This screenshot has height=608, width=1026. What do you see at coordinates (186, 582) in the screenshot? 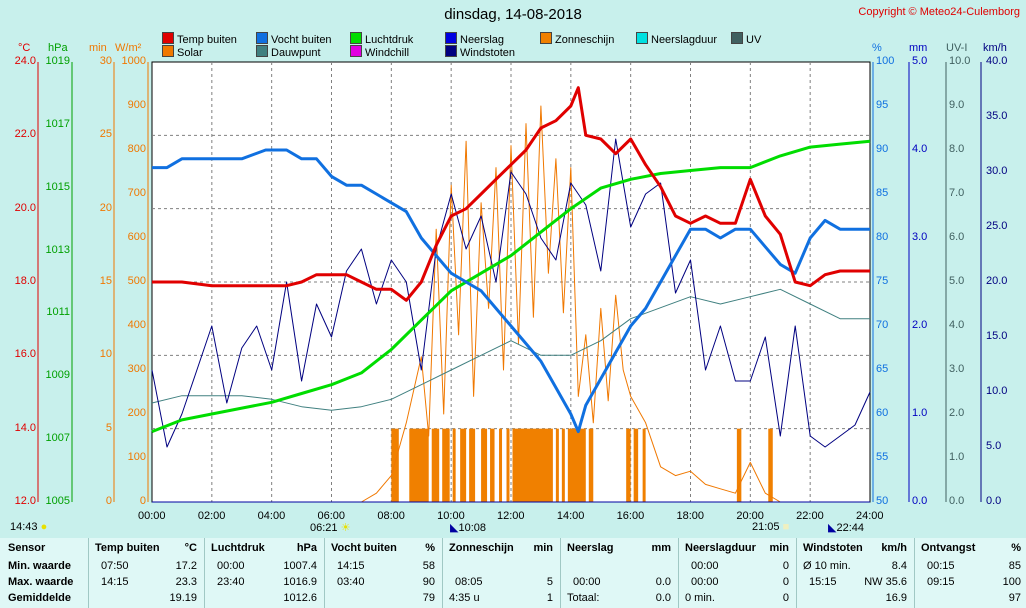
I see `stats-cell: 23.3` at bounding box center [186, 582].